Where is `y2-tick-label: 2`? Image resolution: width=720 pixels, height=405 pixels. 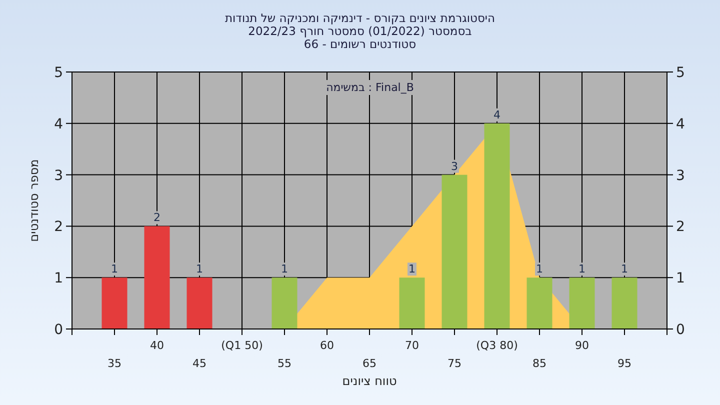 y2-tick-label: 2 is located at coordinates (680, 227).